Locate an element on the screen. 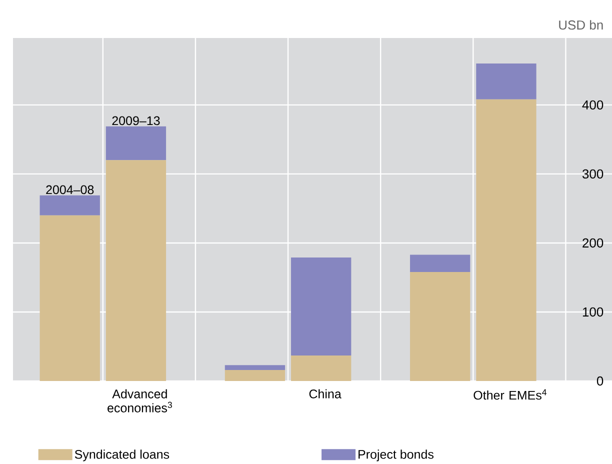 This screenshot has height=464, width=612. y-axis-title: USD bn is located at coordinates (581, 25).